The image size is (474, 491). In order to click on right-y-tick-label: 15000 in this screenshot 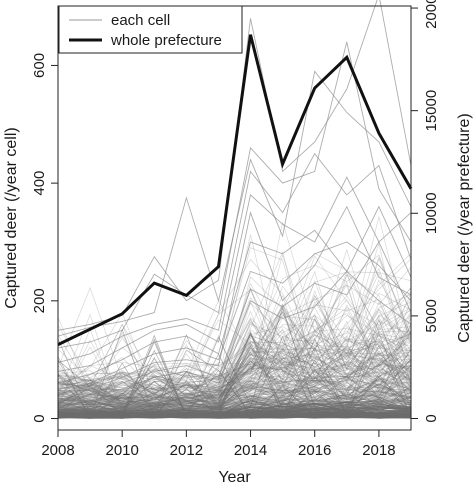, I will do `click(431, 111)`.